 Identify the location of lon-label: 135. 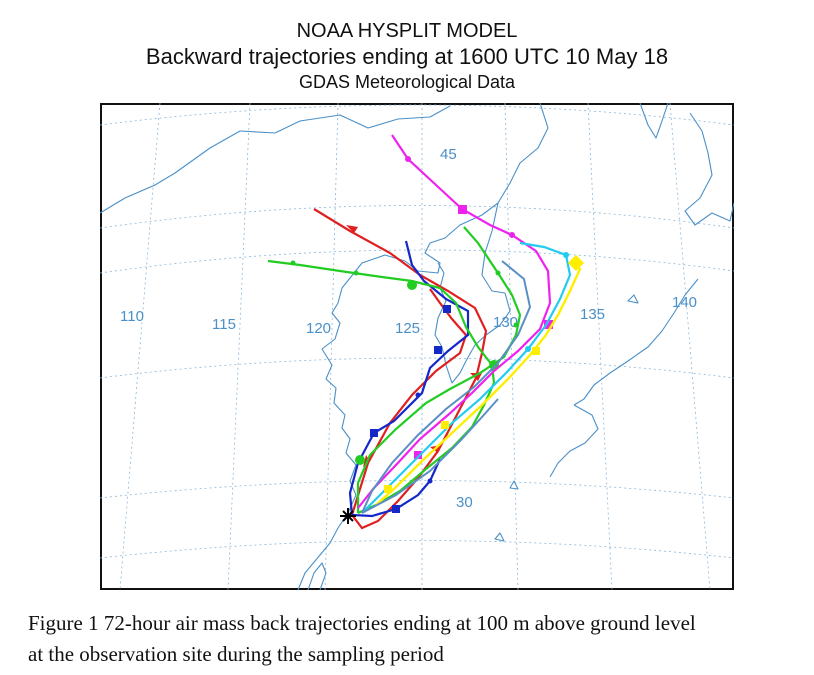
(592, 314).